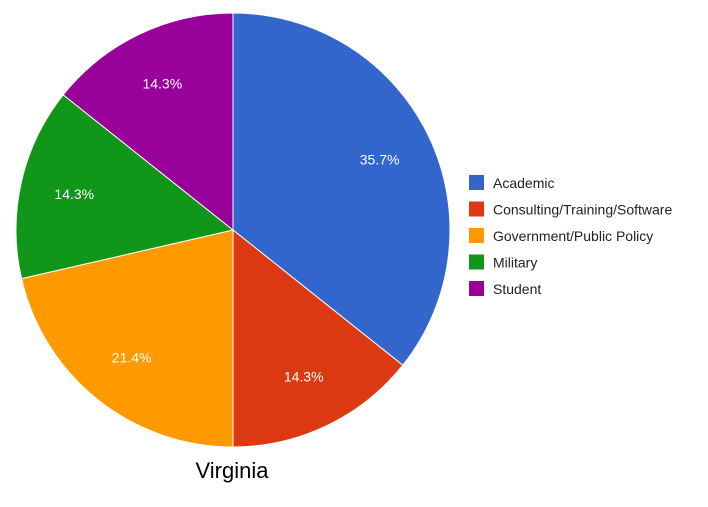 This screenshot has height=507, width=708. What do you see at coordinates (517, 289) in the screenshot?
I see `legend-label: Student` at bounding box center [517, 289].